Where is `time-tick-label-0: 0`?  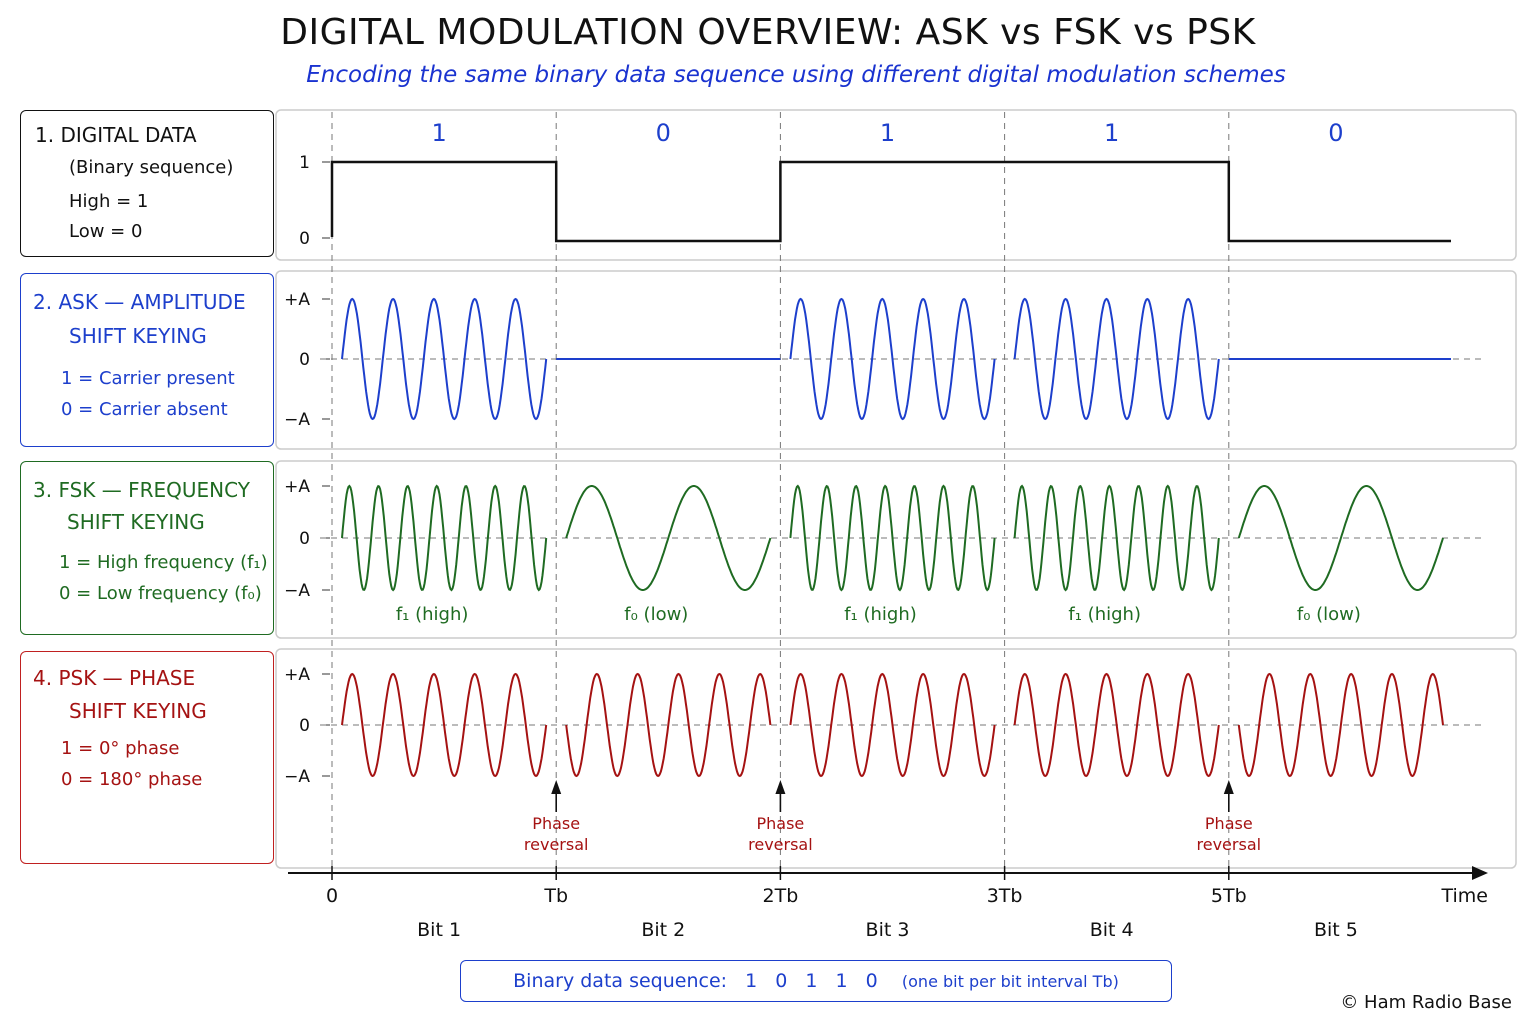 time-tick-label-0: 0 is located at coordinates (332, 896).